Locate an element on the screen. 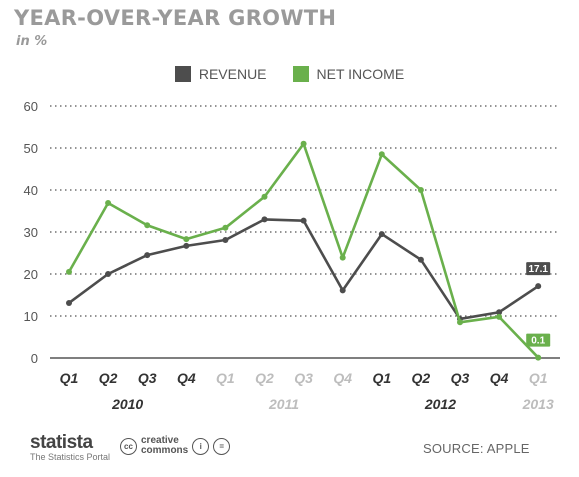  legend-label-net-income: NET INCOME is located at coordinates (360, 74).